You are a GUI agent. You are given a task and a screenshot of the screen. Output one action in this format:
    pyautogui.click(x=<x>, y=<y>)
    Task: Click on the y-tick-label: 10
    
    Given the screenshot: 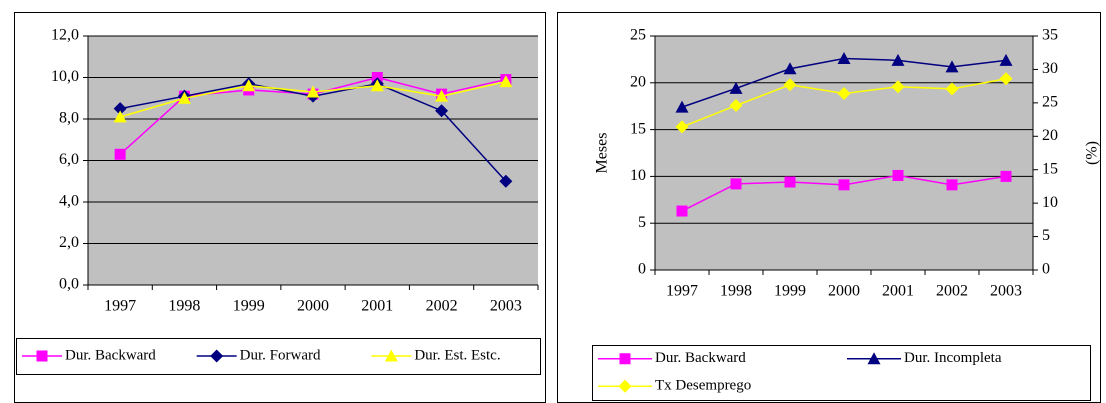 What is the action you would take?
    pyautogui.click(x=638, y=175)
    